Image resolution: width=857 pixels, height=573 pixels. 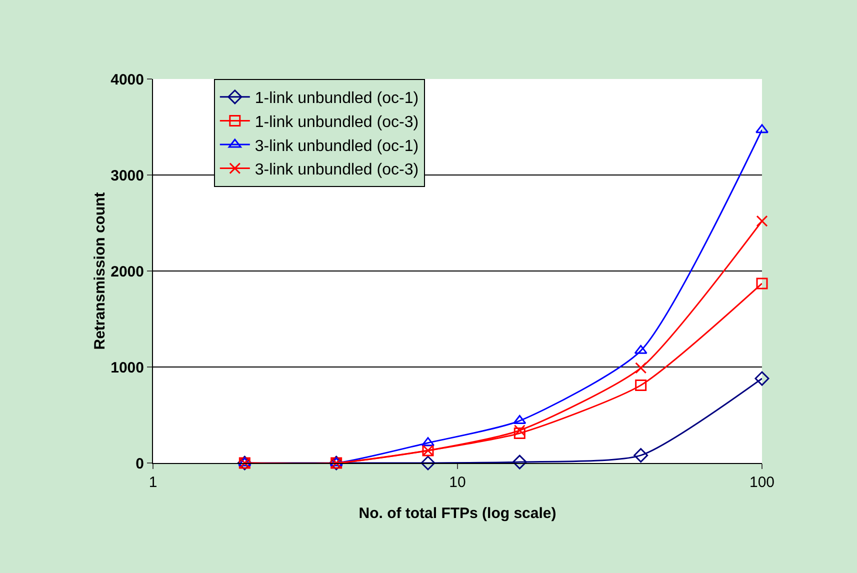 What do you see at coordinates (457, 513) in the screenshot?
I see `x-axis-title: No. of total FTPs (log scale)` at bounding box center [457, 513].